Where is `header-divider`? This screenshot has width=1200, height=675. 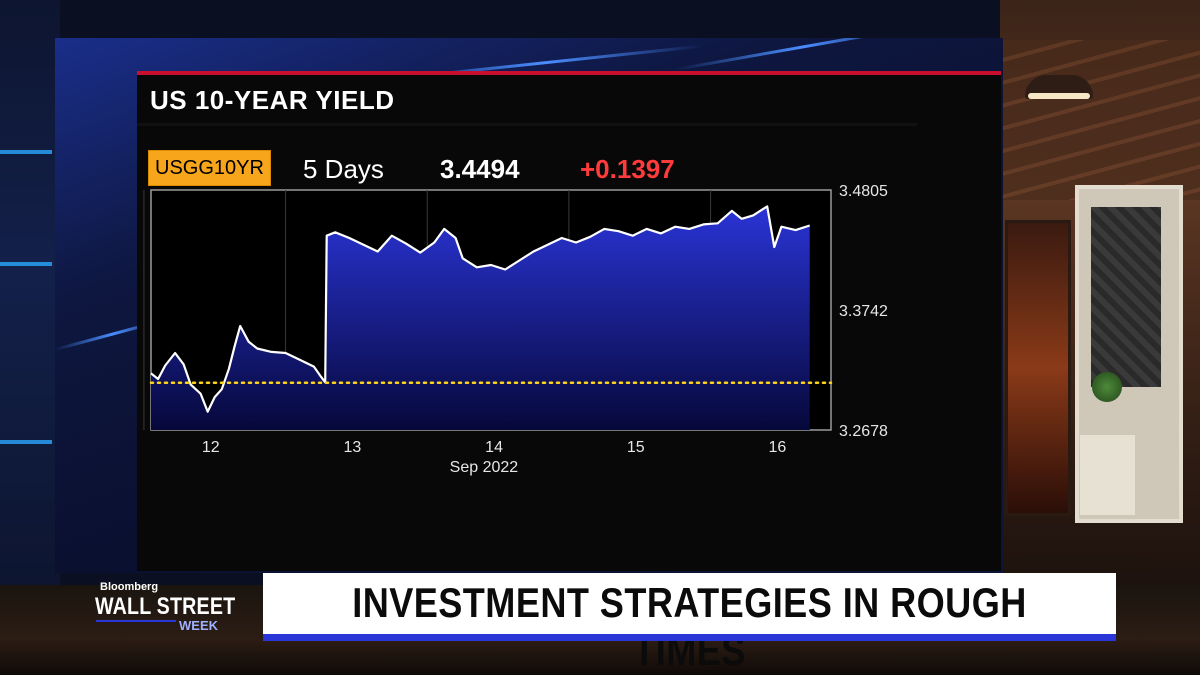
header-divider is located at coordinates (527, 124).